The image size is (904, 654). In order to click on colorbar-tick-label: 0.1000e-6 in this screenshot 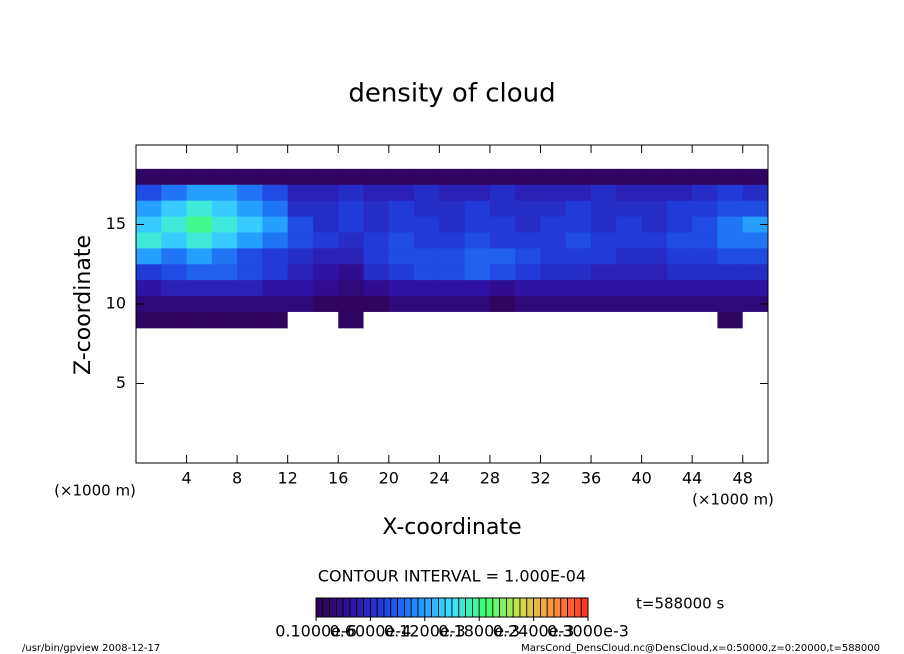, I will do `click(316, 631)`.